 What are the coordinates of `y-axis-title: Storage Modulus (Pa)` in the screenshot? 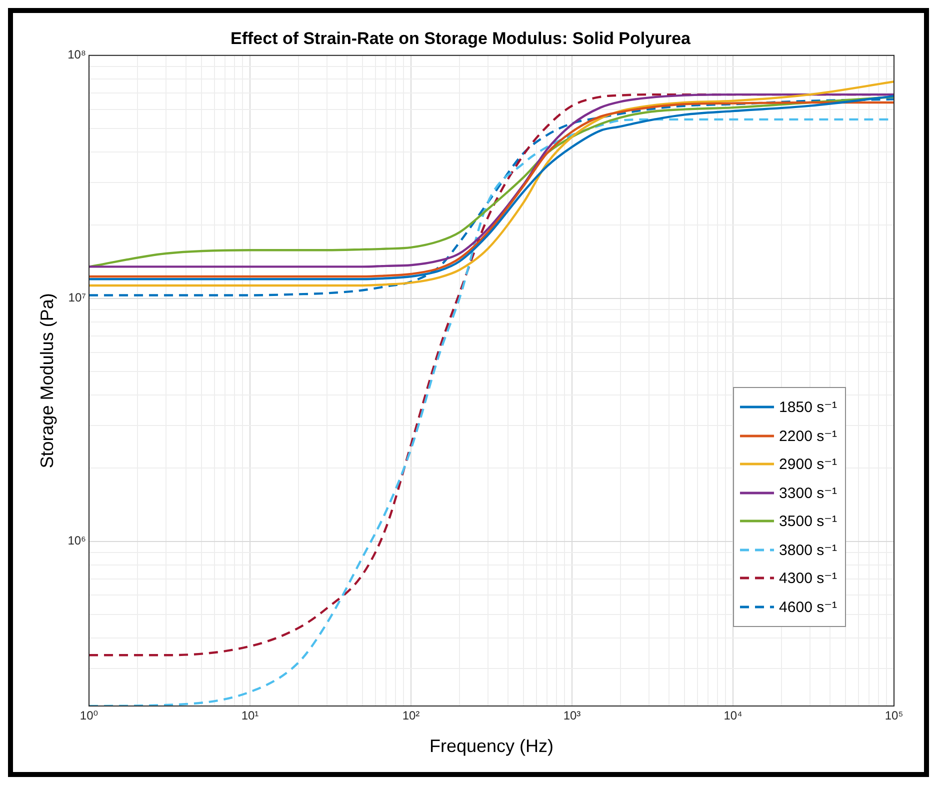 It's located at (46, 380).